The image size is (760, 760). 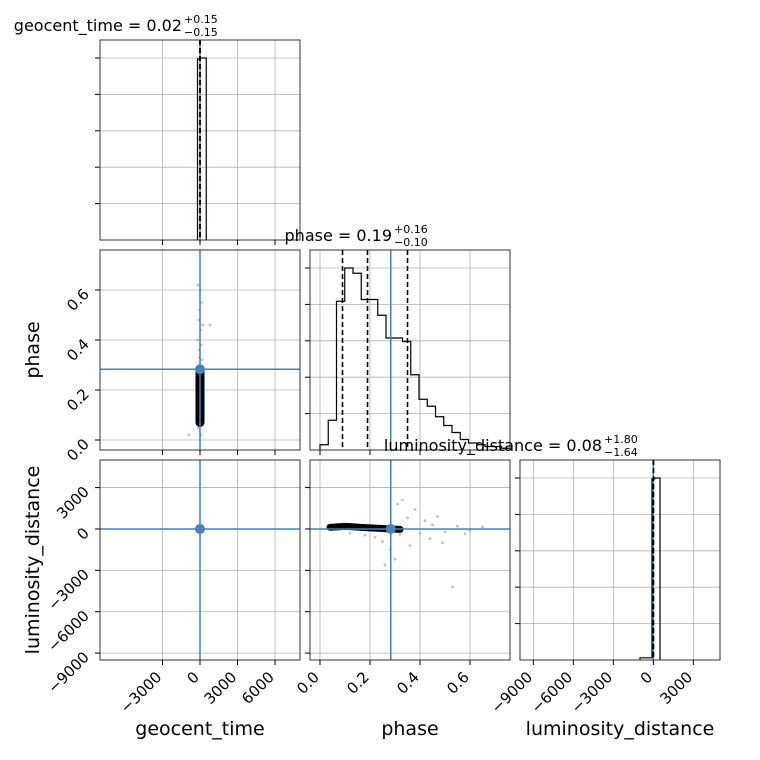 I want to click on title-sup: +0.16, so click(x=411, y=229).